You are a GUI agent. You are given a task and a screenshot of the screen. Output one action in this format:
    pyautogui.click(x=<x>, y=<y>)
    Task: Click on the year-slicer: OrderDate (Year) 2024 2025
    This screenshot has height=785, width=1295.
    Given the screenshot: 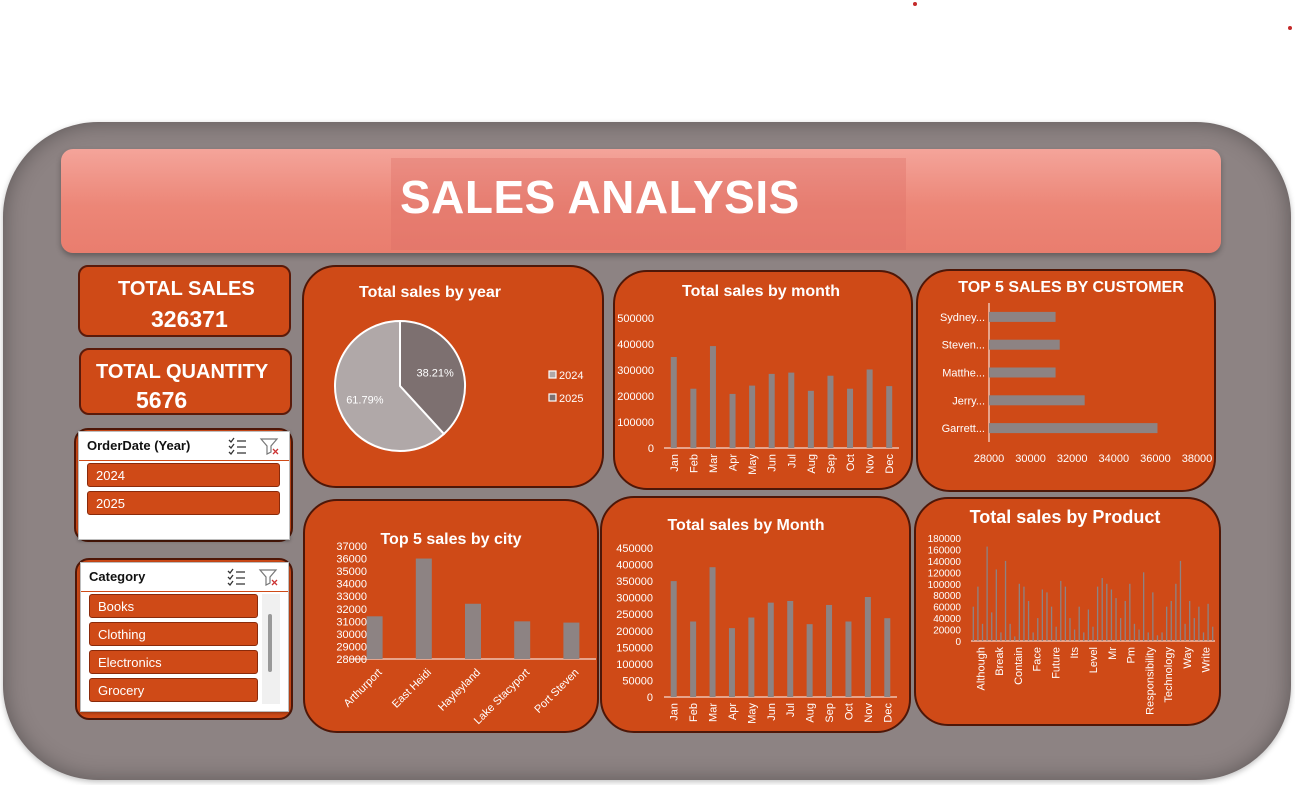 What is the action you would take?
    pyautogui.click(x=184, y=485)
    